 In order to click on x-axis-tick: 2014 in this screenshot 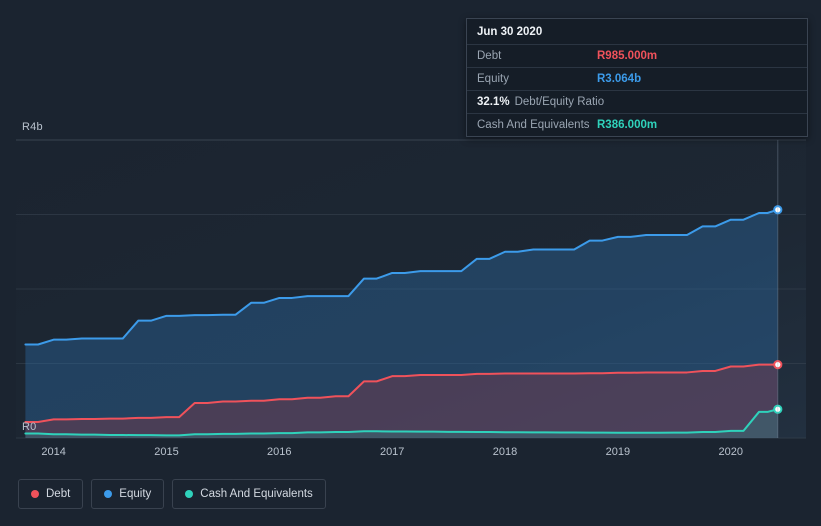, I will do `click(53, 452)`.